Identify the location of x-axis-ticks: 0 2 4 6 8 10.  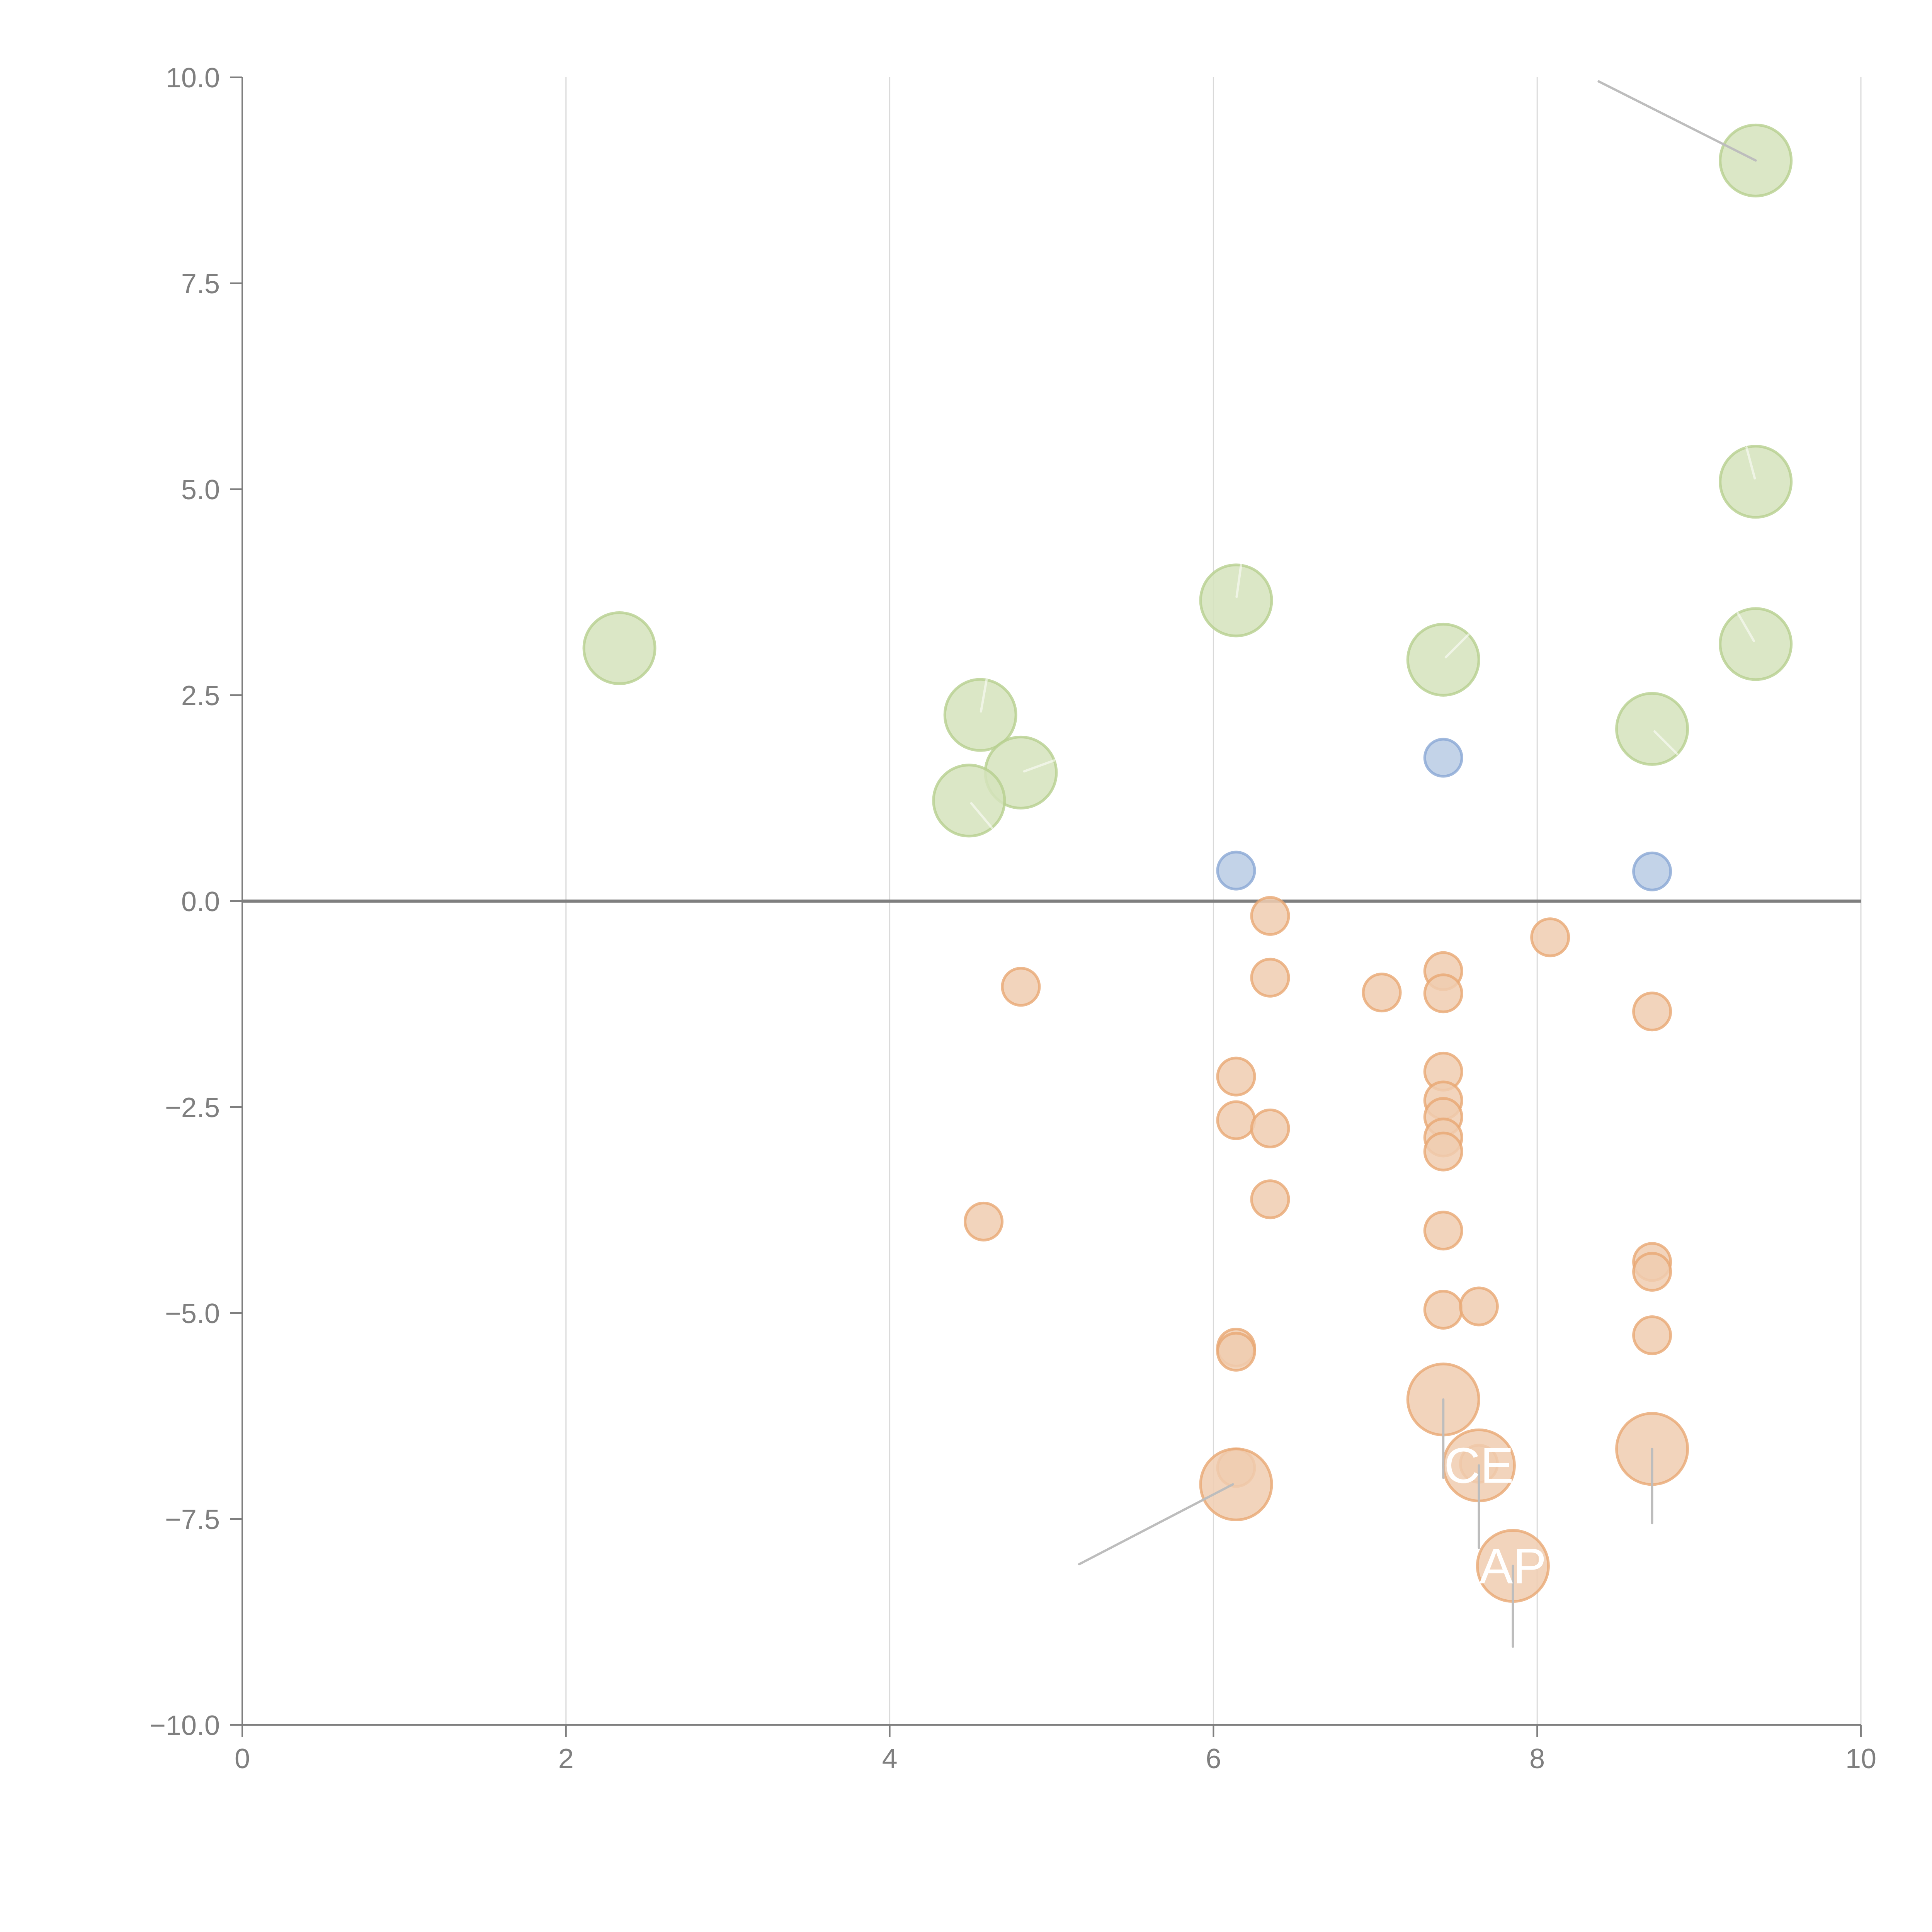
(1056, 1750).